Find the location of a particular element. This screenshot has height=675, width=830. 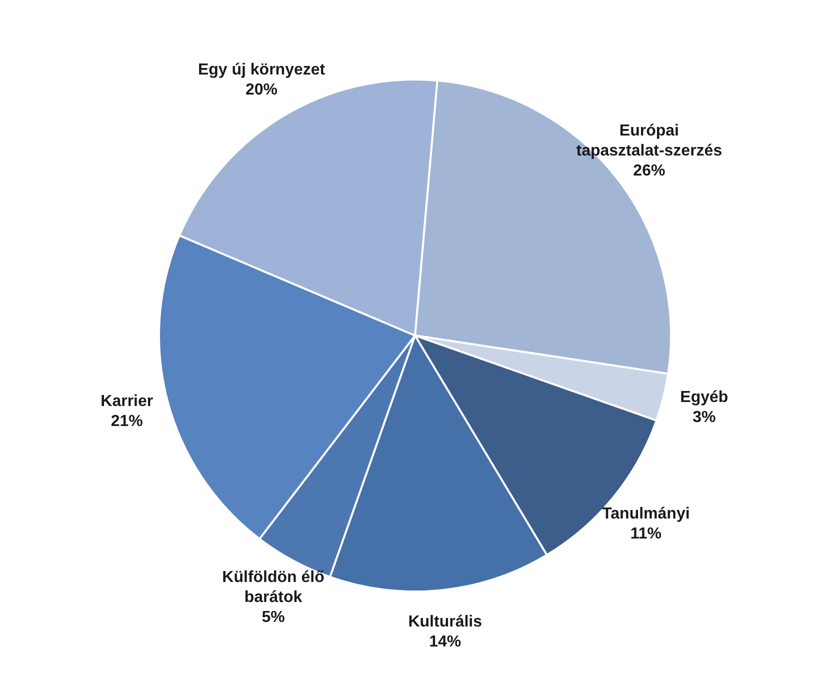

slice-label: Tanulmányi is located at coordinates (646, 513).